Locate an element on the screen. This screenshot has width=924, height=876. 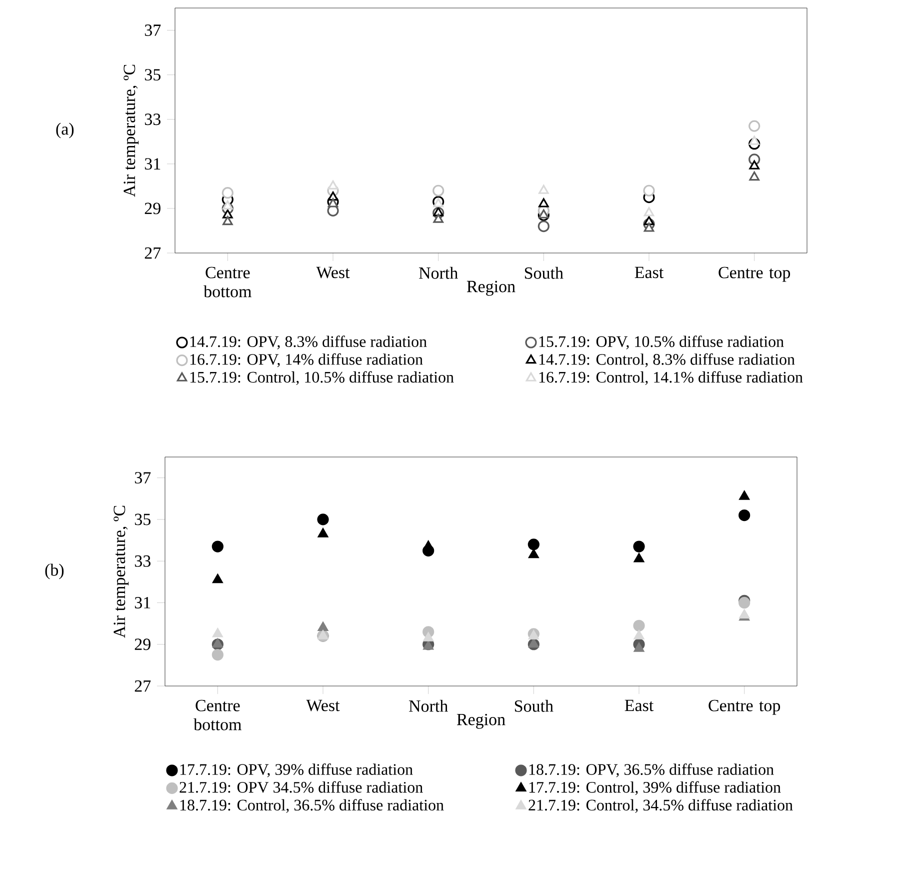
legend-label: 14.7.19: Control, 8.3% diffuse radiation is located at coordinates (667, 360).